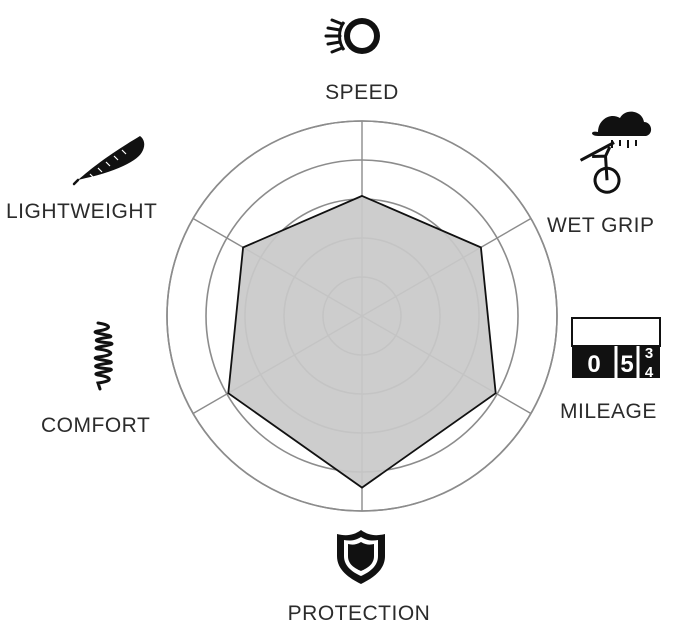 The image size is (673, 624). Describe the element at coordinates (616, 349) in the screenshot. I see `odometer-icon: 0 5 3 4` at that location.